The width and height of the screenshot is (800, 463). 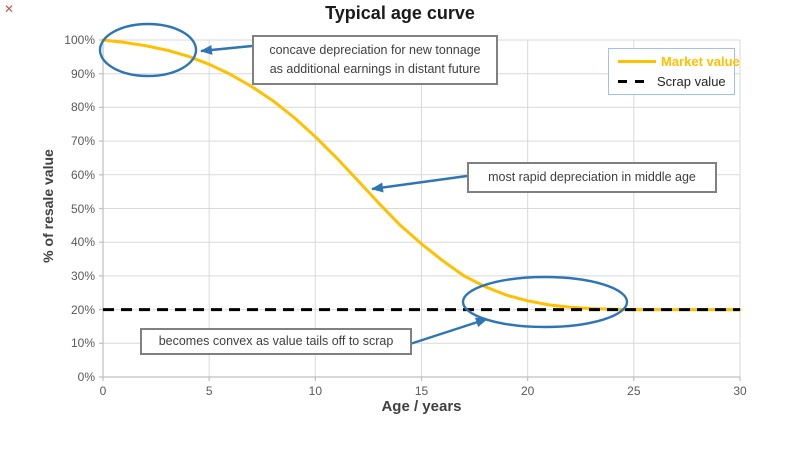 What do you see at coordinates (691, 81) in the screenshot?
I see `legend-label-scrap-value: Scrap value` at bounding box center [691, 81].